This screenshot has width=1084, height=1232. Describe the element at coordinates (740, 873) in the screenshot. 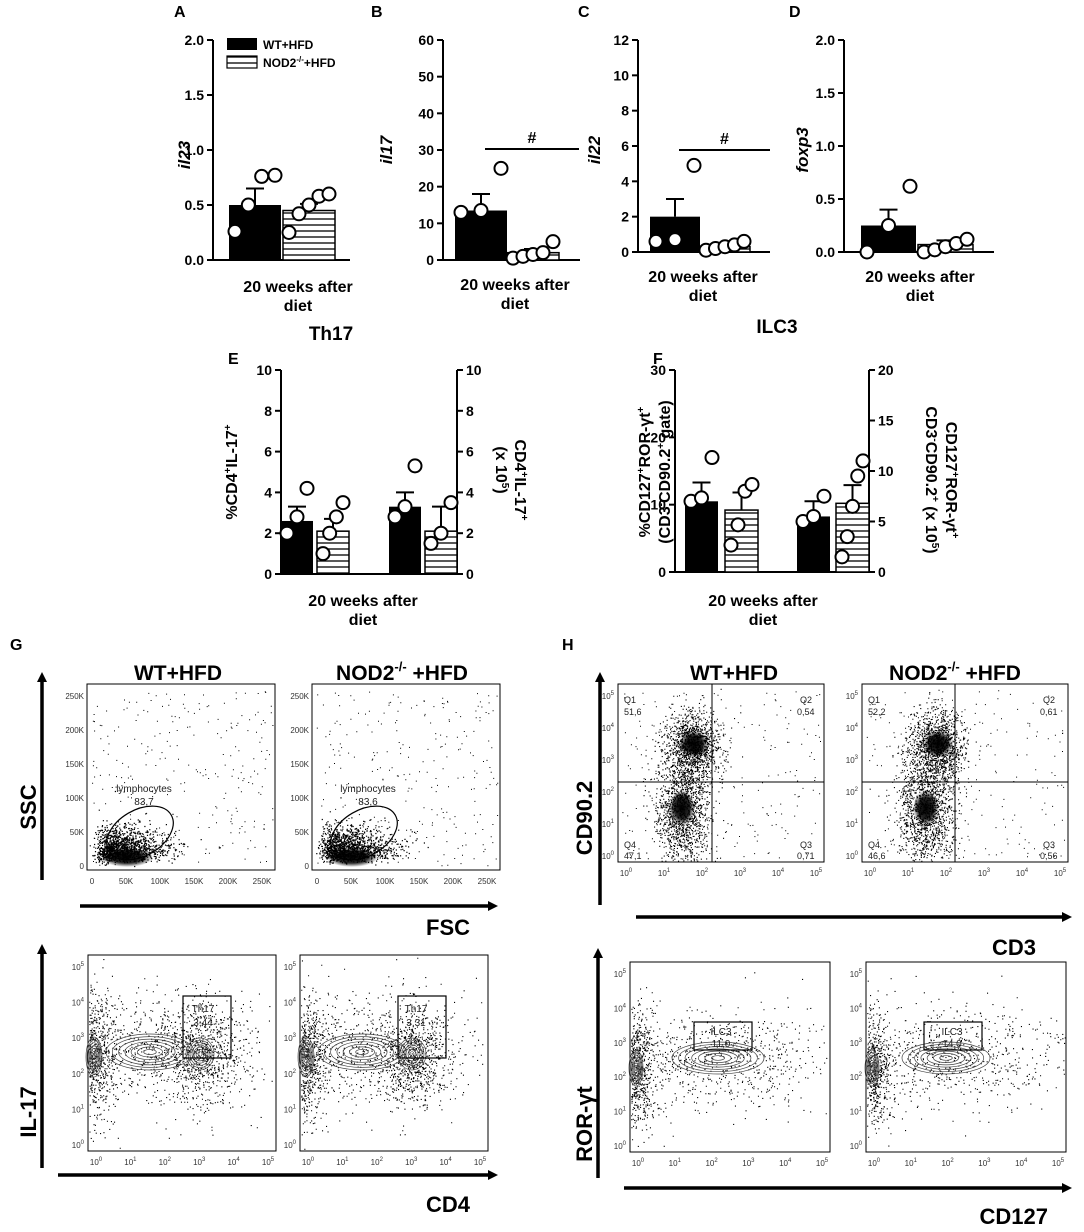

I see `log-x-tick: 10³` at that location.